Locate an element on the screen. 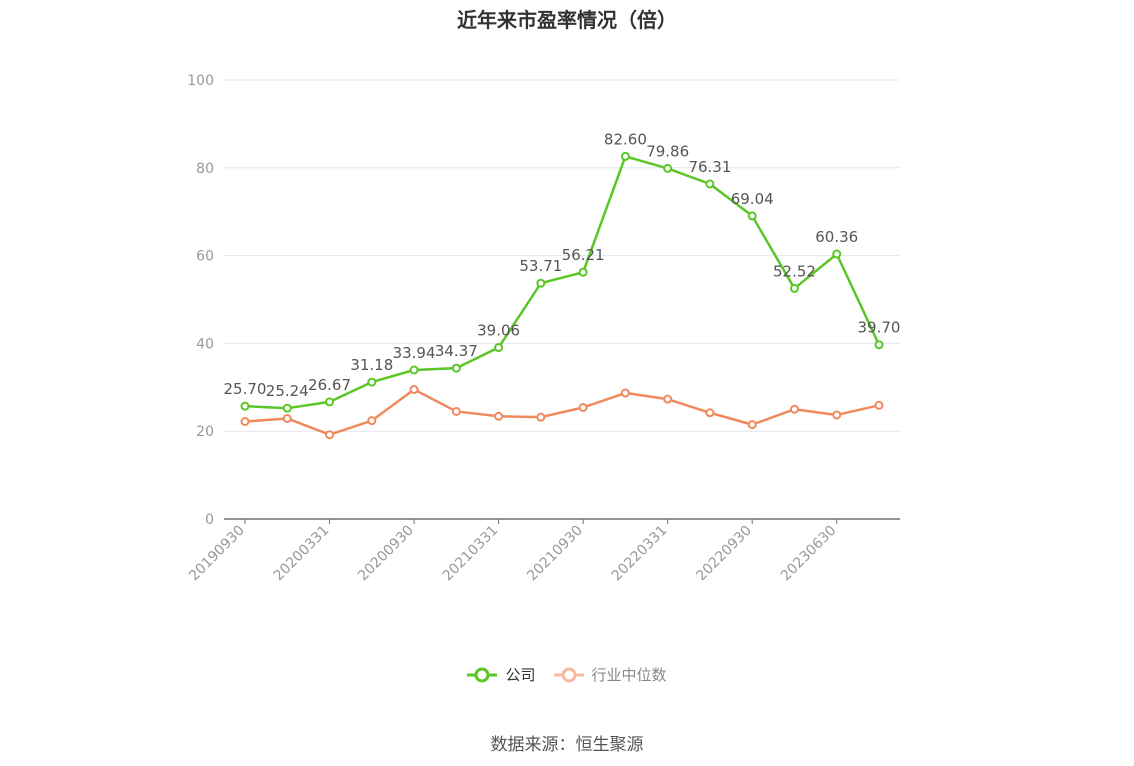  data-label: 53.71 is located at coordinates (540, 266).